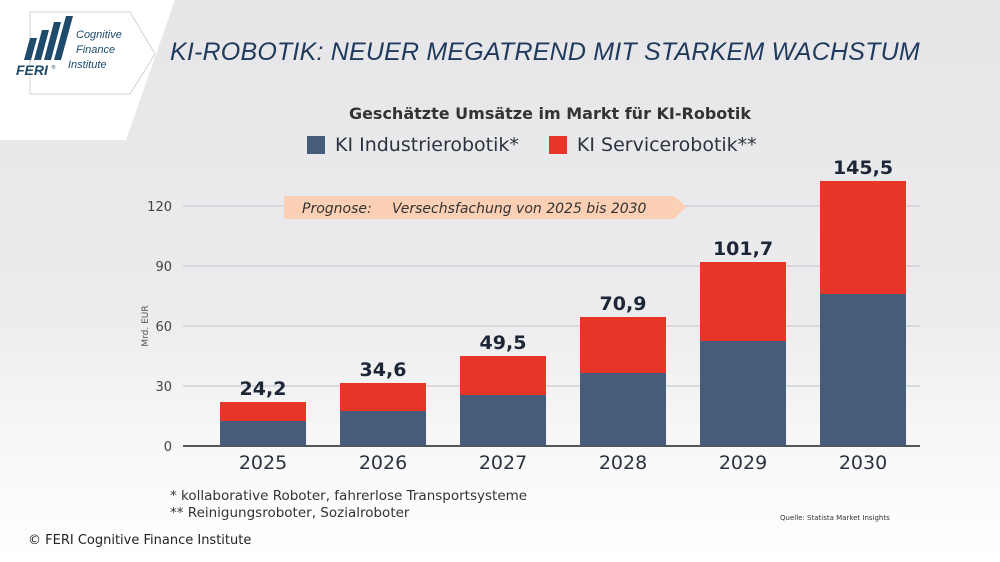 This screenshot has width=1000, height=562. Describe the element at coordinates (290, 513) in the screenshot. I see `footnote-2: ** Reinigungsroboter, Sozialroboter` at that location.